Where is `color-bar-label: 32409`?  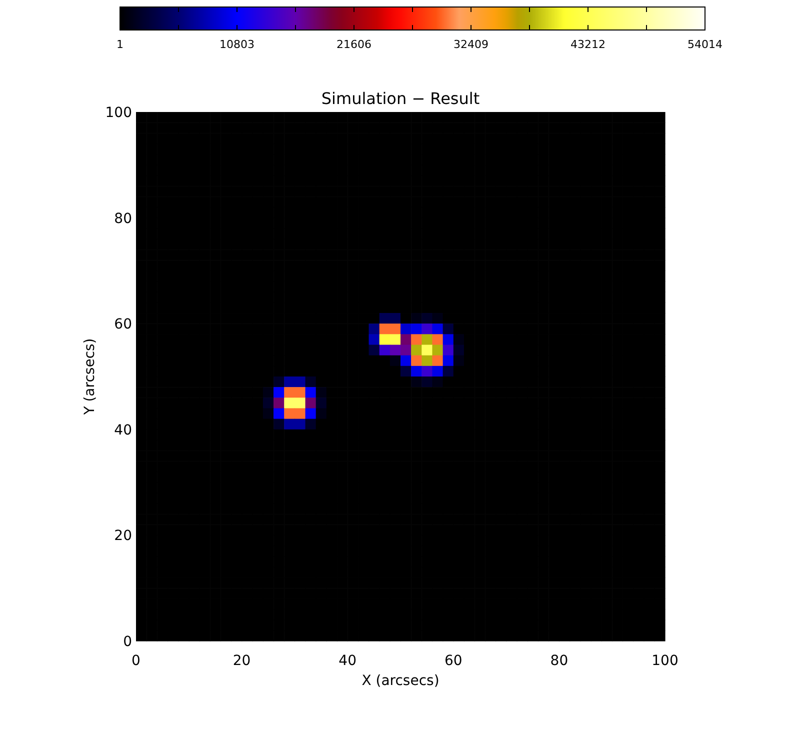
color-bar-label: 32409 is located at coordinates (471, 44).